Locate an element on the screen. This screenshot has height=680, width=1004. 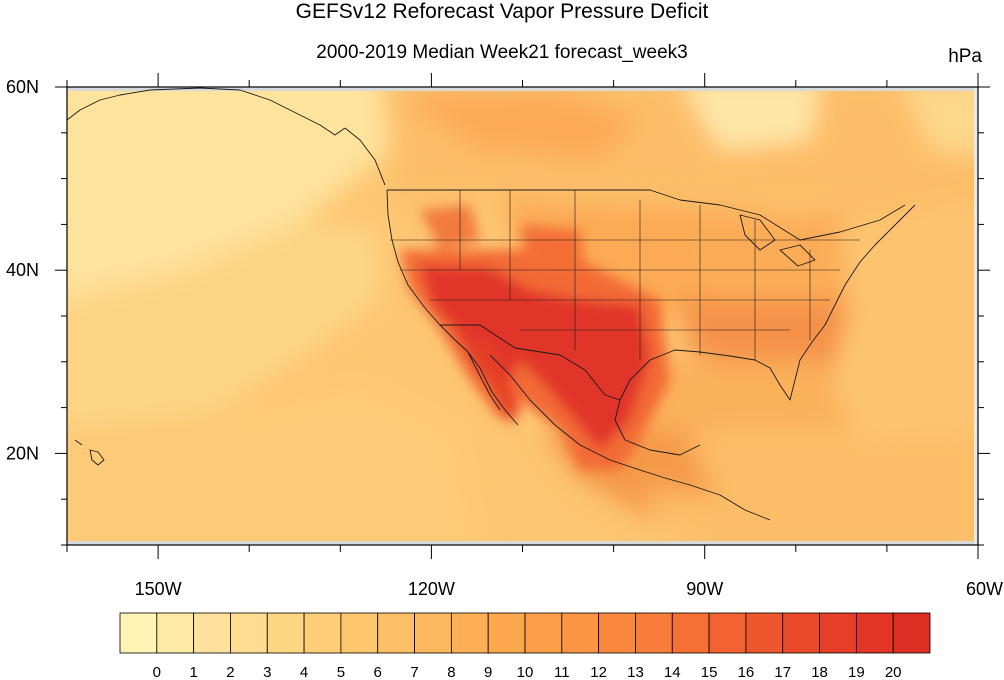
region-north-pacific-glow is located at coordinates (520, 126).